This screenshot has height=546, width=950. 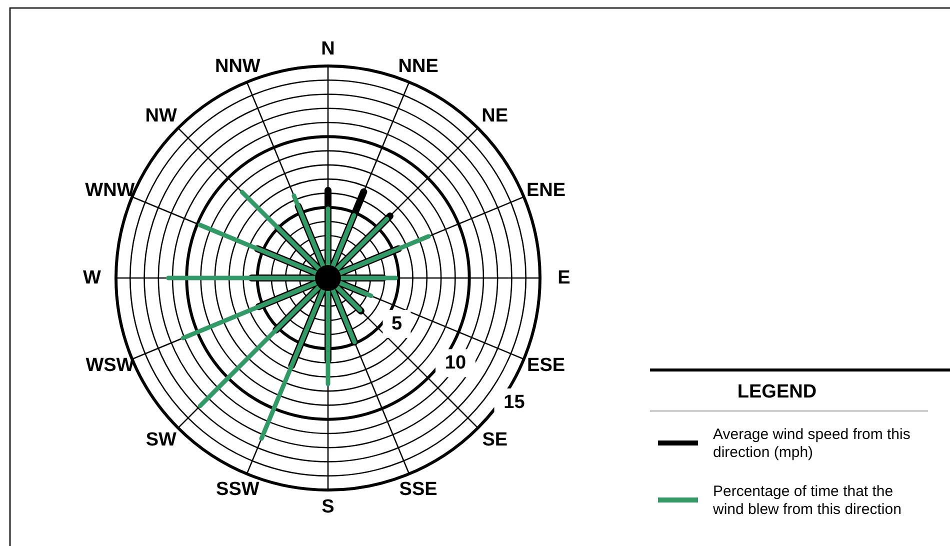 What do you see at coordinates (161, 116) in the screenshot?
I see `spoke-label: NW` at bounding box center [161, 116].